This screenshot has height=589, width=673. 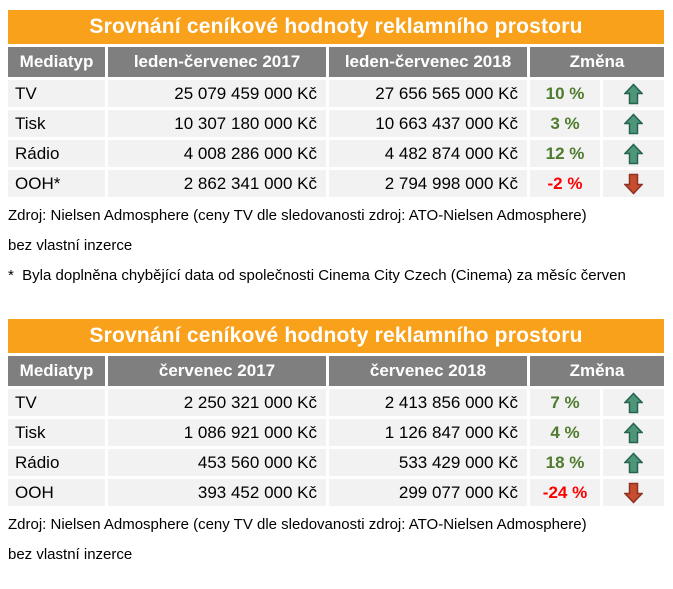 I want to click on cell-change-percent: 18 %, so click(x=565, y=462).